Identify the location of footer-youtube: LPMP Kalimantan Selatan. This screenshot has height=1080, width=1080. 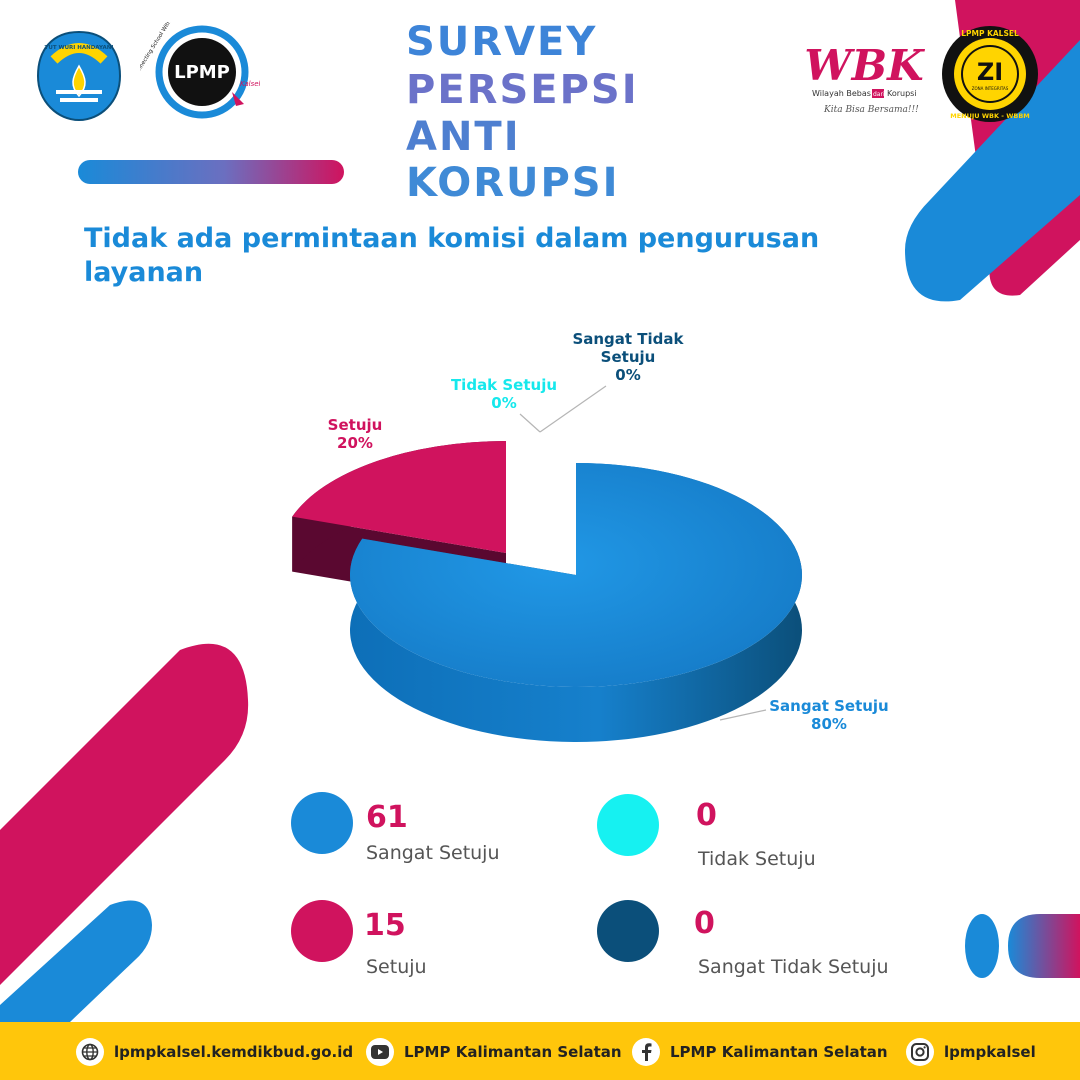
(494, 1052).